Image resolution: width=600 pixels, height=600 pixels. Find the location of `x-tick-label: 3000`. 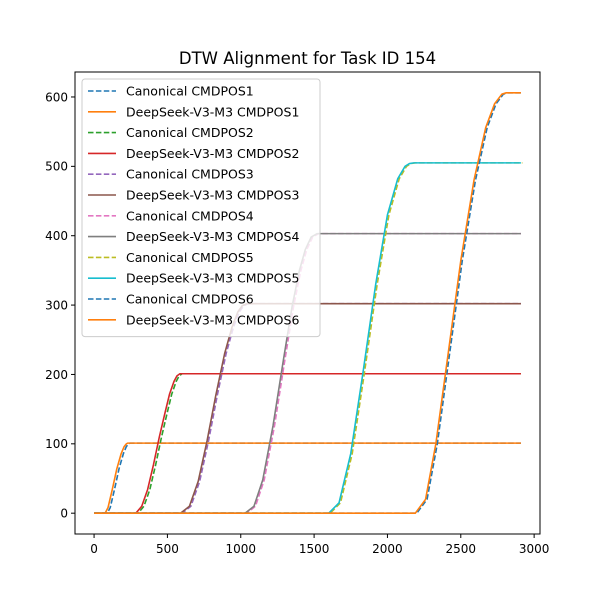

x-tick-label: 3000 is located at coordinates (534, 549).